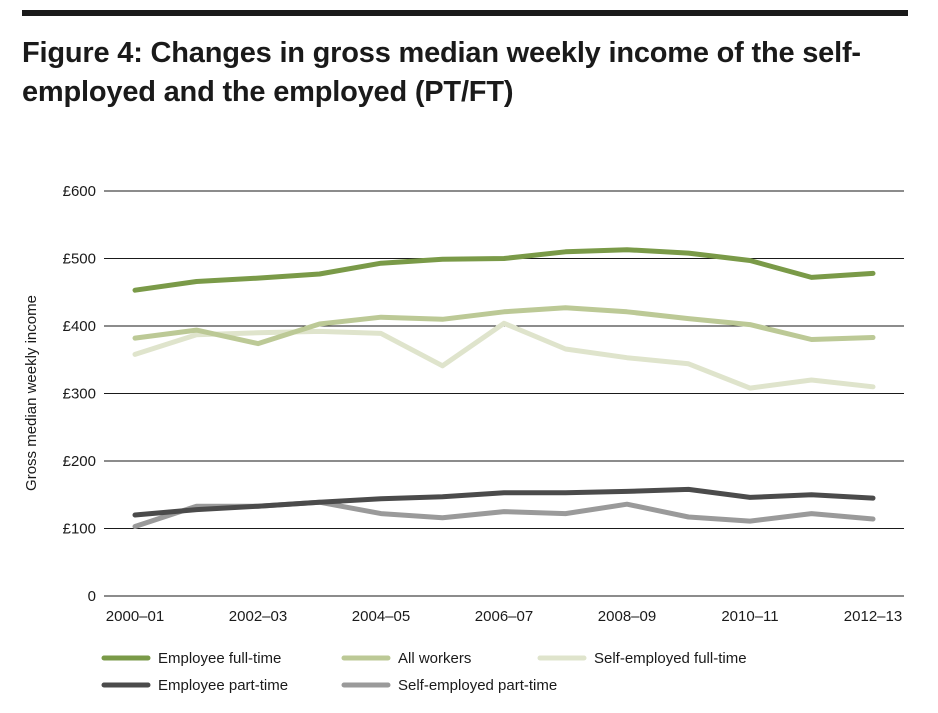 This screenshot has height=713, width=938. What do you see at coordinates (92, 596) in the screenshot?
I see `y-tick-label: 0` at bounding box center [92, 596].